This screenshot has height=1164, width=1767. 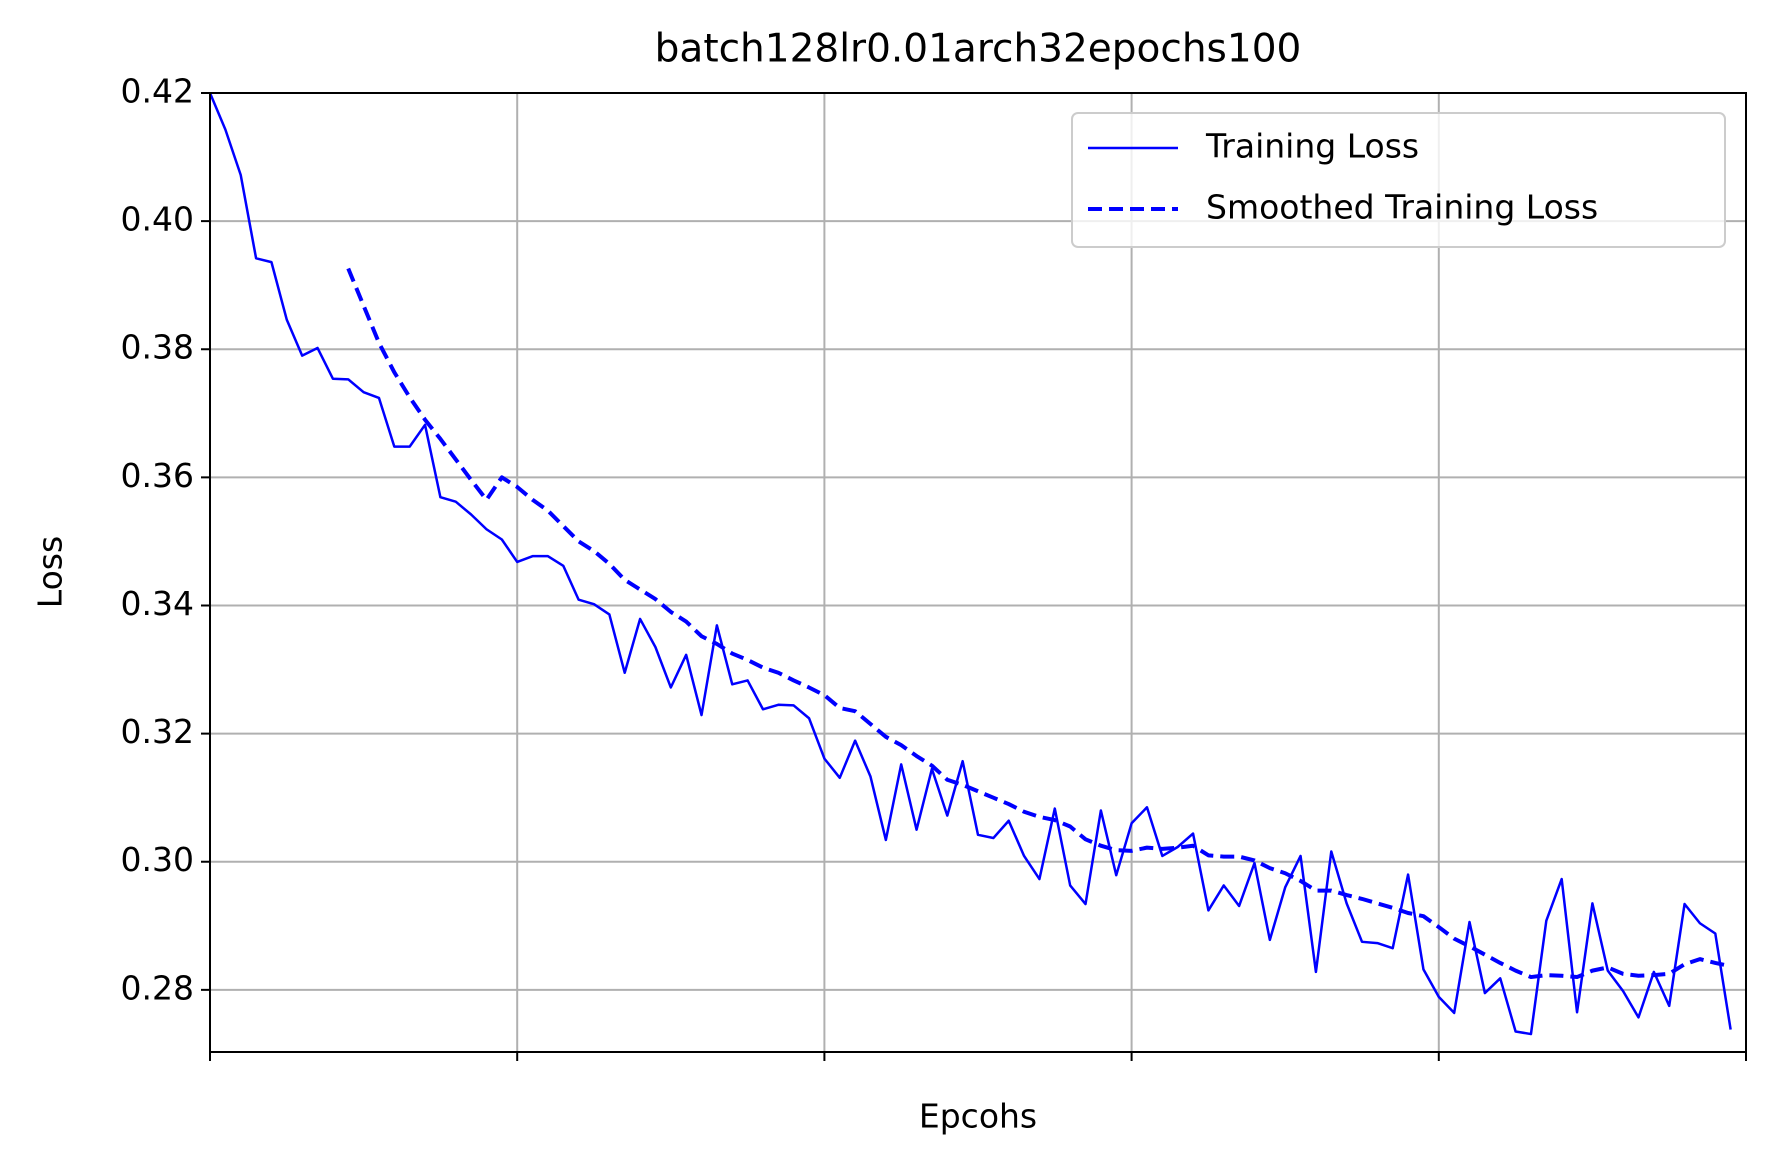 I want to click on legend-box, so click(x=1398, y=180).